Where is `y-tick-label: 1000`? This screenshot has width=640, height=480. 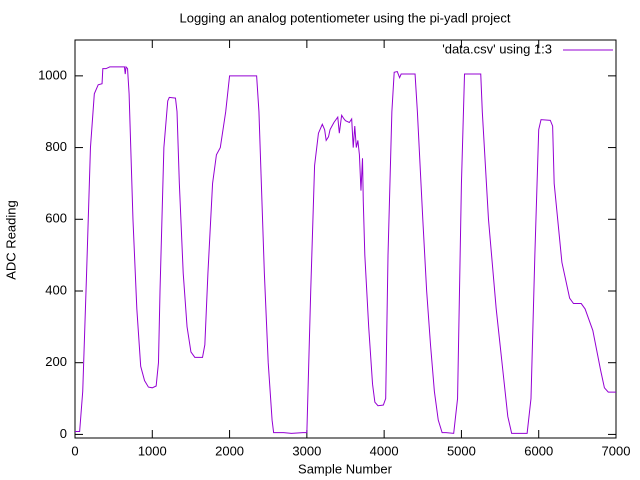 y-tick-label: 1000 is located at coordinates (52, 74).